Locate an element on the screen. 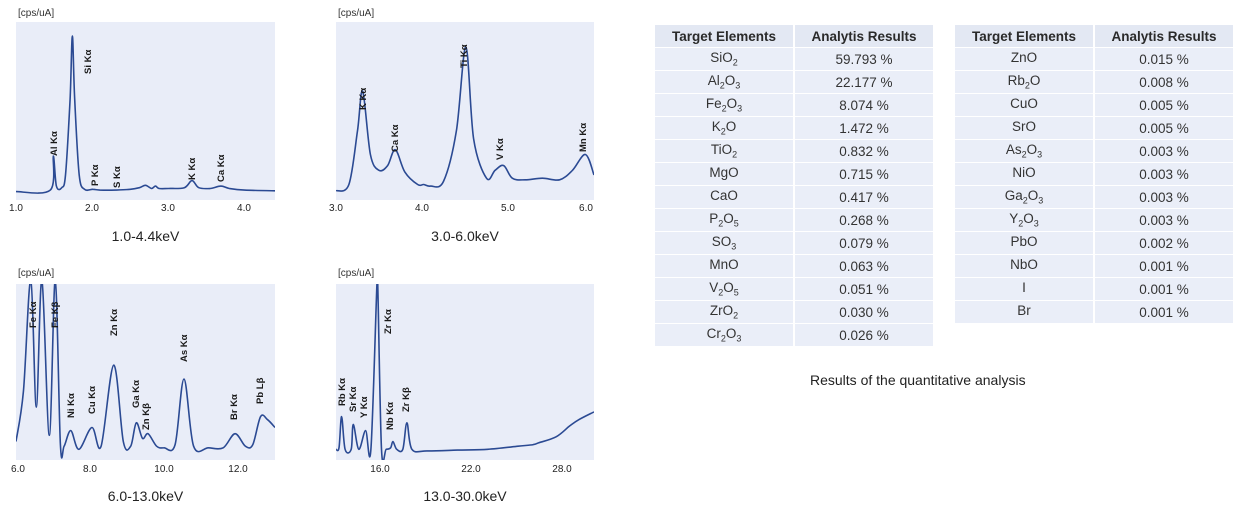 This screenshot has width=1240, height=512. result-value-cell: 0.063 % is located at coordinates (863, 266).